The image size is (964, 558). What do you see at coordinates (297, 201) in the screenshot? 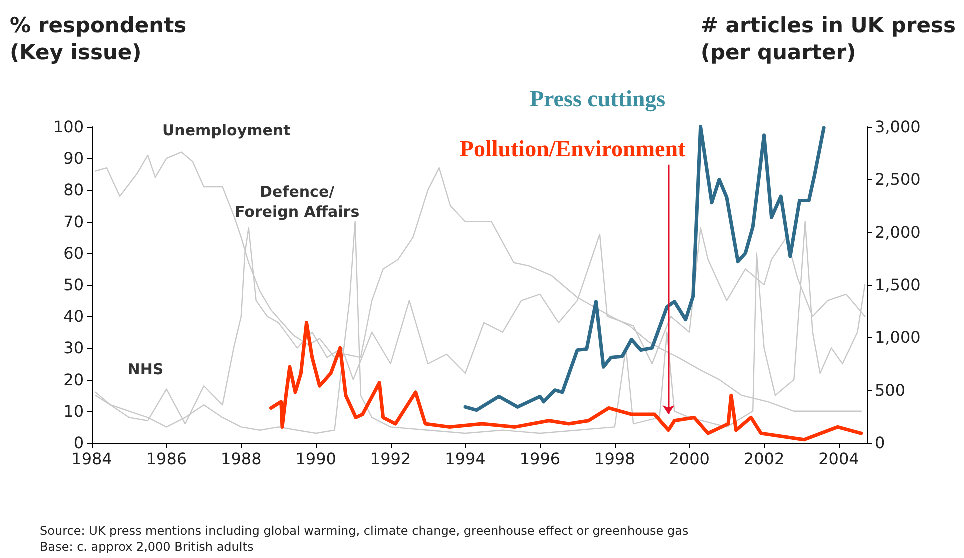
I see `series-label: Defence/ Foreign Affairs` at bounding box center [297, 201].